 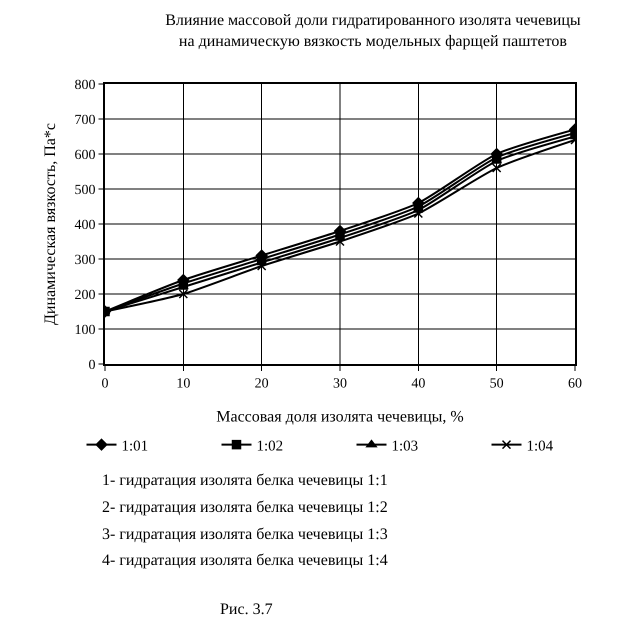 What do you see at coordinates (575, 384) in the screenshot?
I see `x-tick-label: 60` at bounding box center [575, 384].